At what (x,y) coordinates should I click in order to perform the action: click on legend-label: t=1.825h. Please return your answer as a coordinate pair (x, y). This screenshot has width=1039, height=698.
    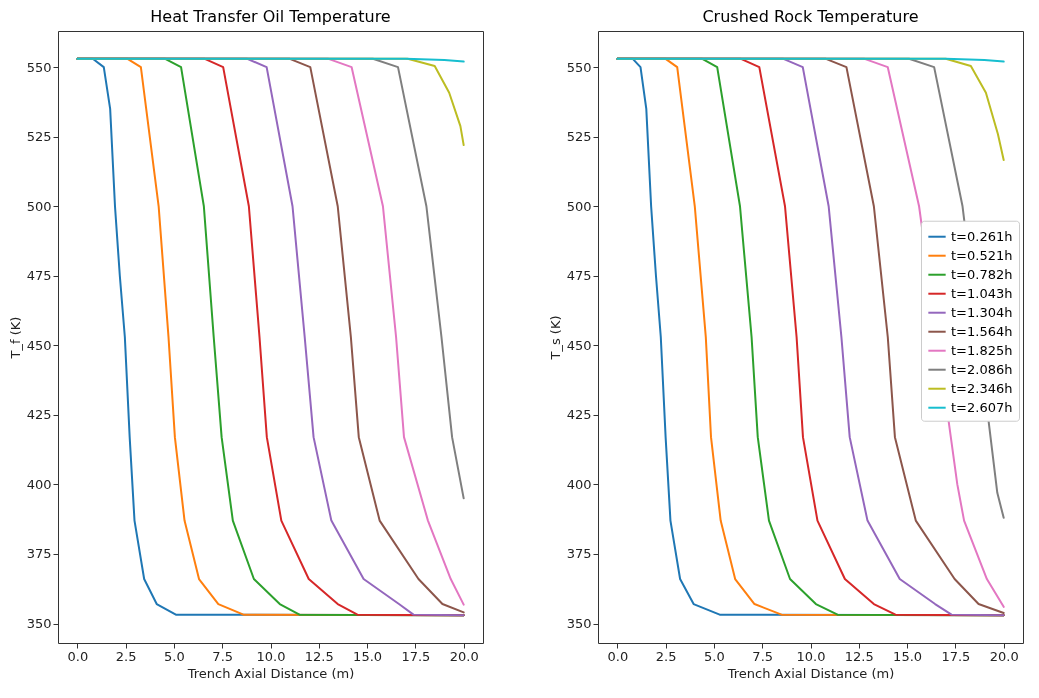
    Looking at the image, I should click on (982, 350).